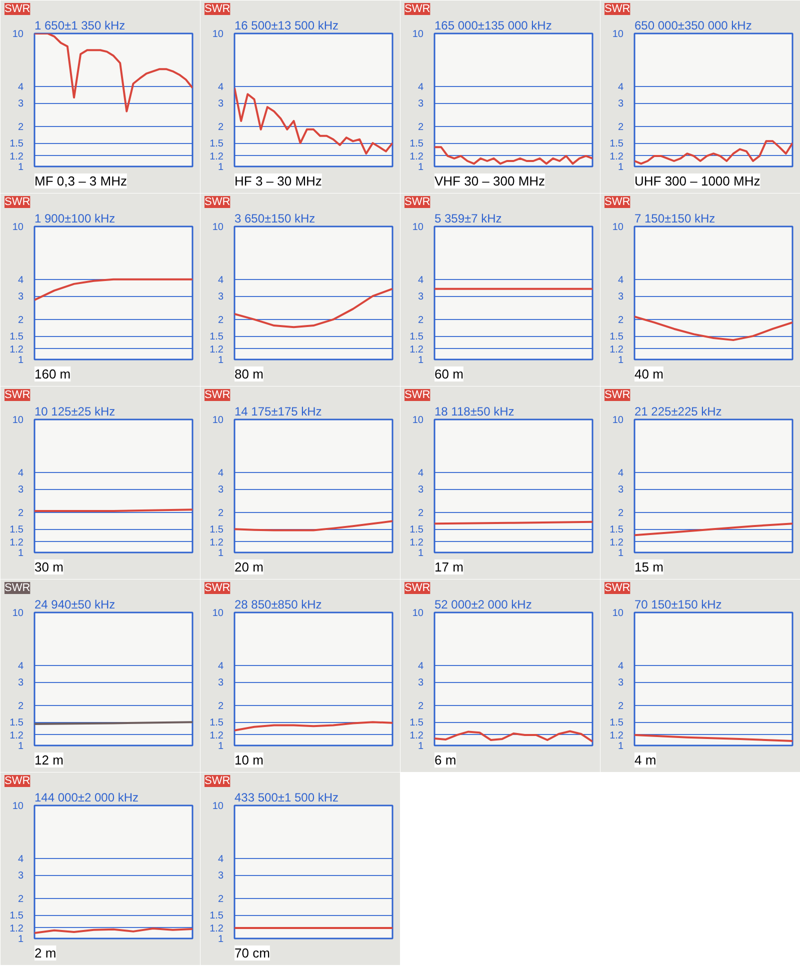 The height and width of the screenshot is (966, 800). Describe the element at coordinates (678, 605) in the screenshot. I see `chart-title: 70 150±150 kHz` at that location.